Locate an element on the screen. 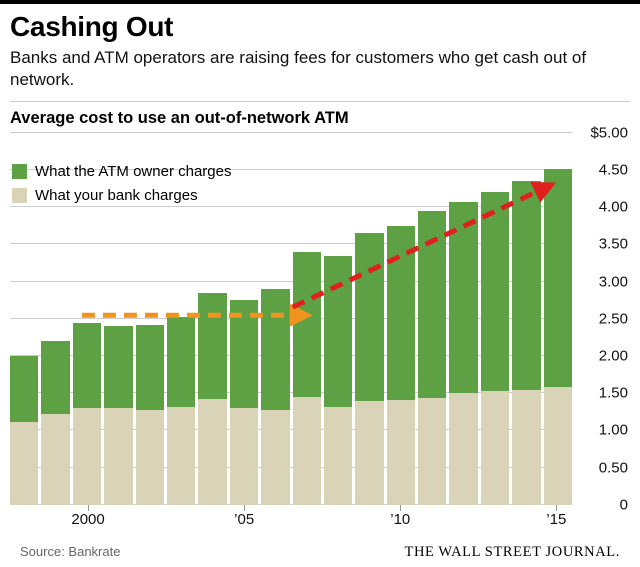  y-tick-label: 3.50 is located at coordinates (613, 244).